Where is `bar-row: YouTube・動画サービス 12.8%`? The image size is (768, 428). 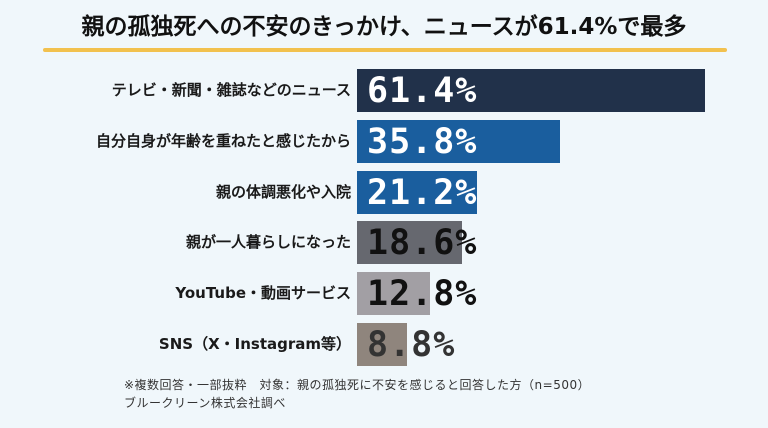 bar-row: YouTube・動画サービス 12.8% is located at coordinates (384, 293).